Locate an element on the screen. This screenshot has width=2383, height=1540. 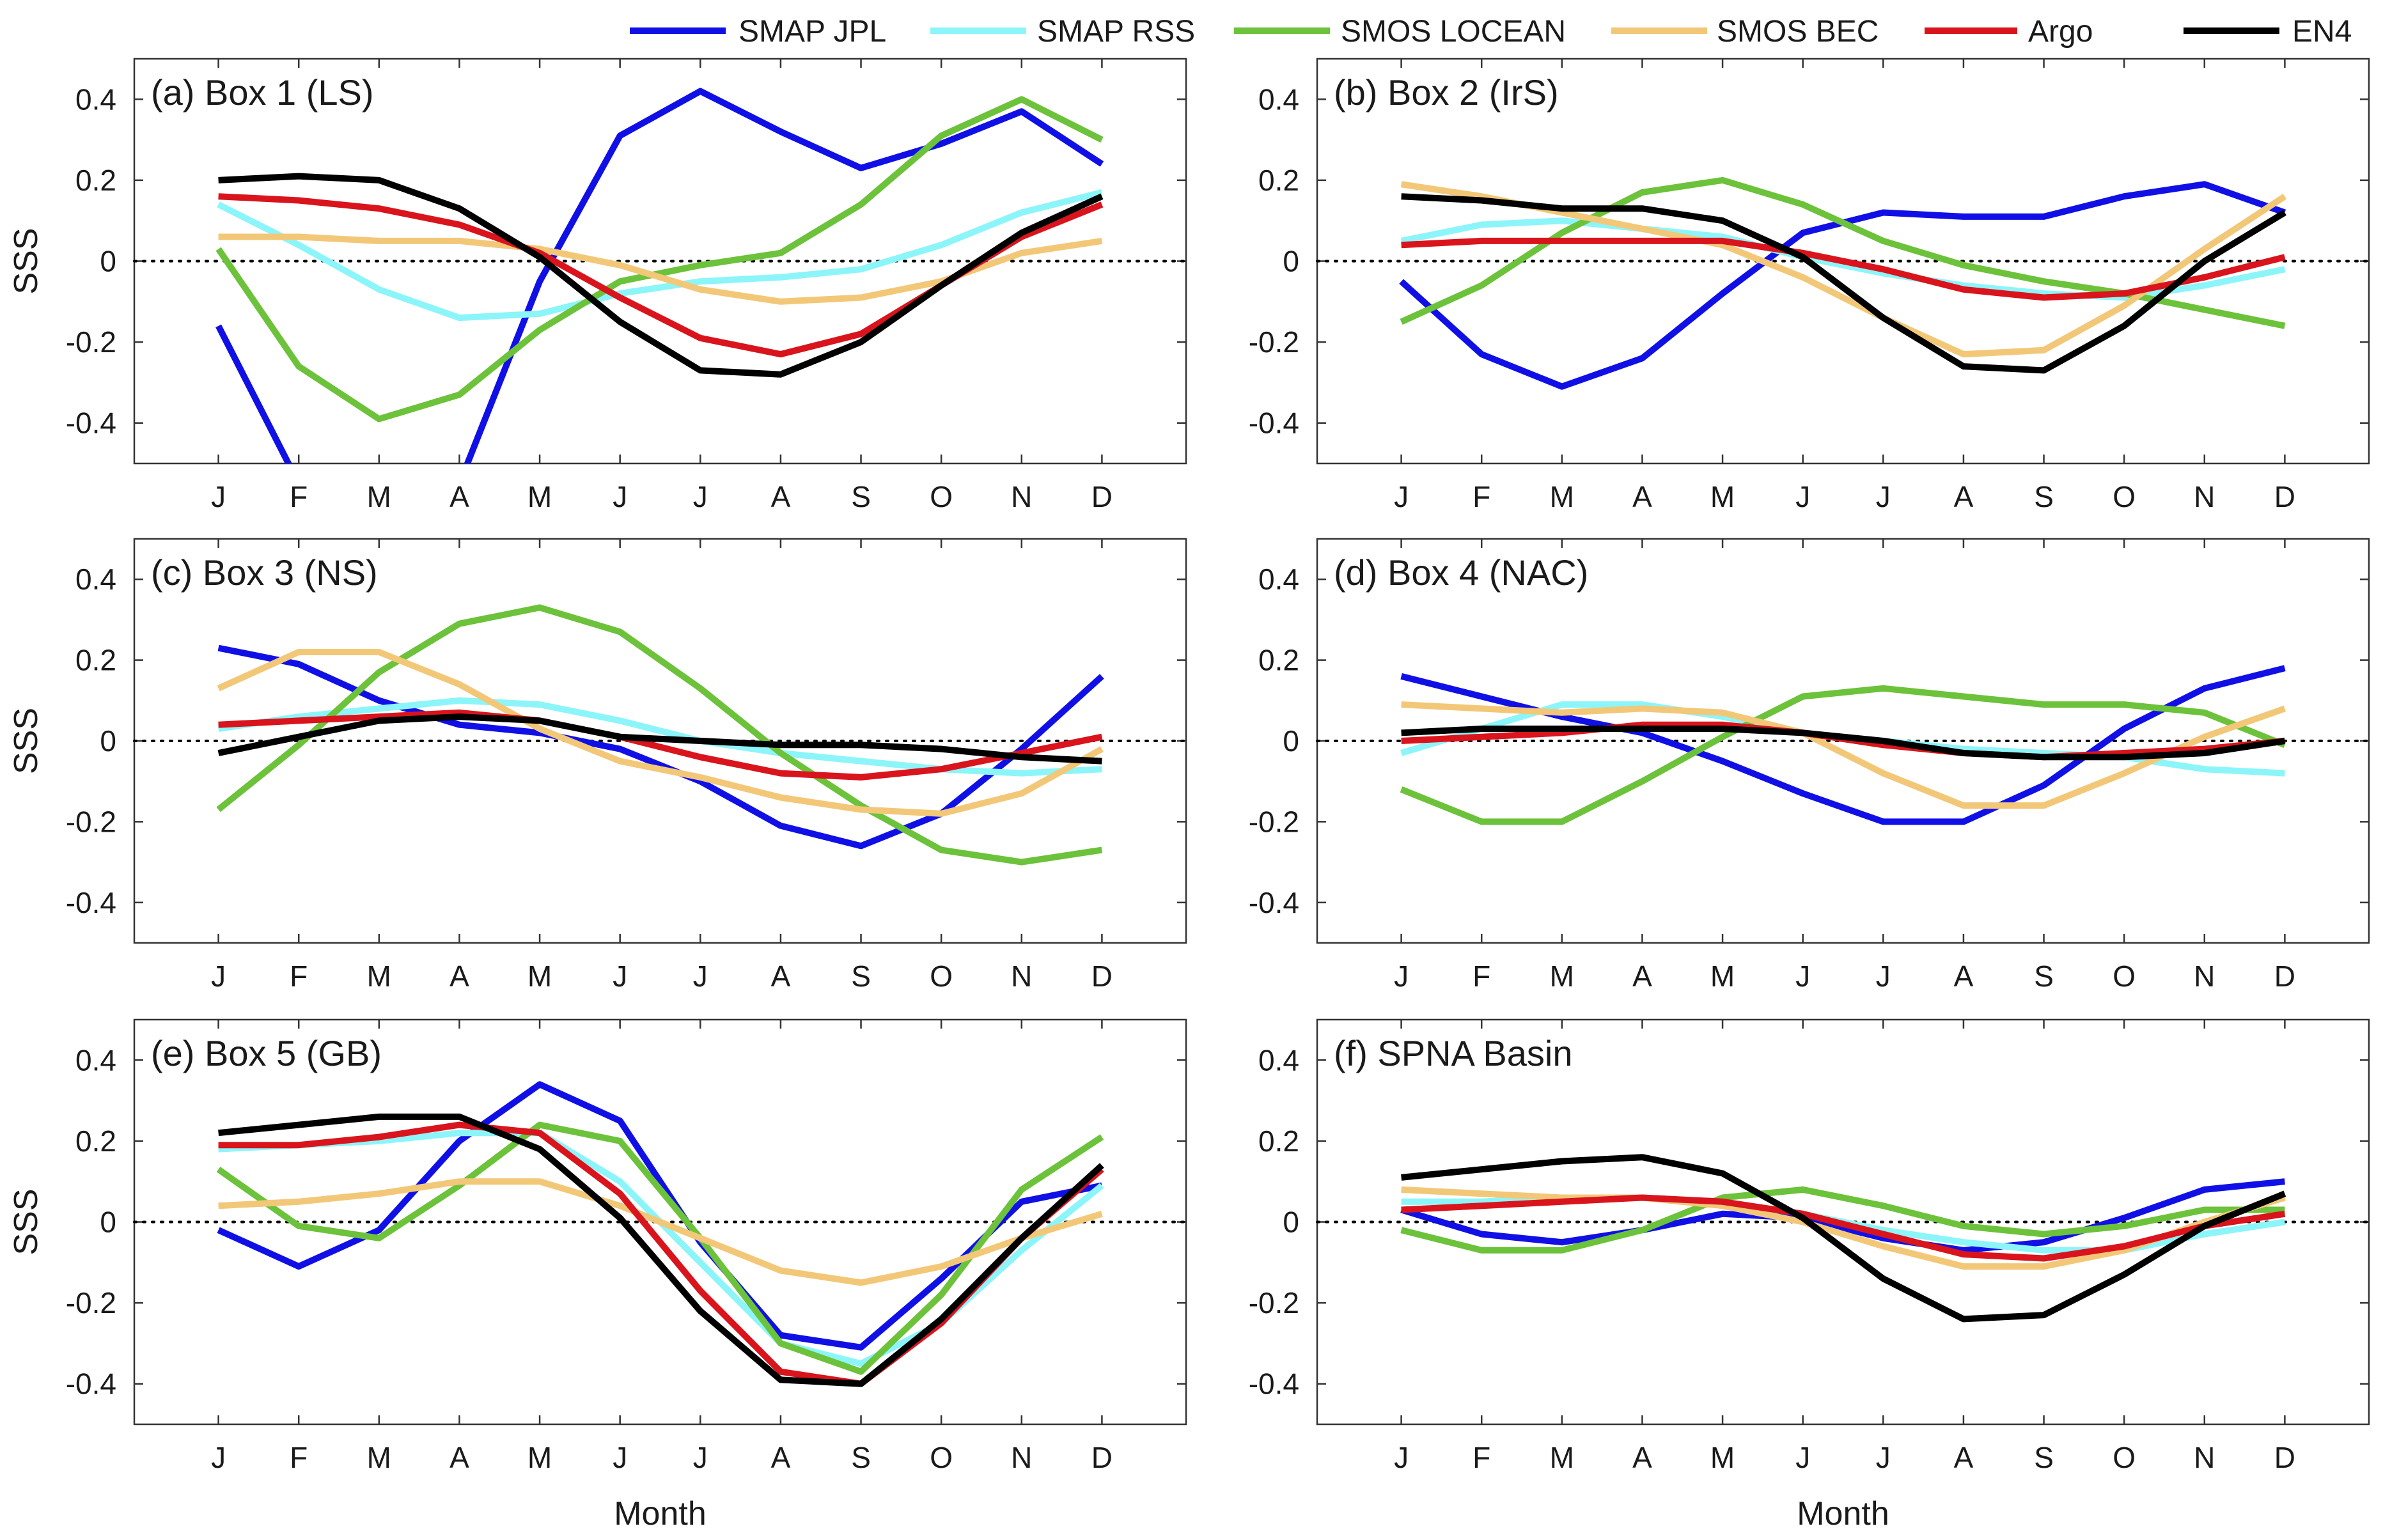
legend-item-smos-bec: SMOS BEC is located at coordinates (1745, 32).